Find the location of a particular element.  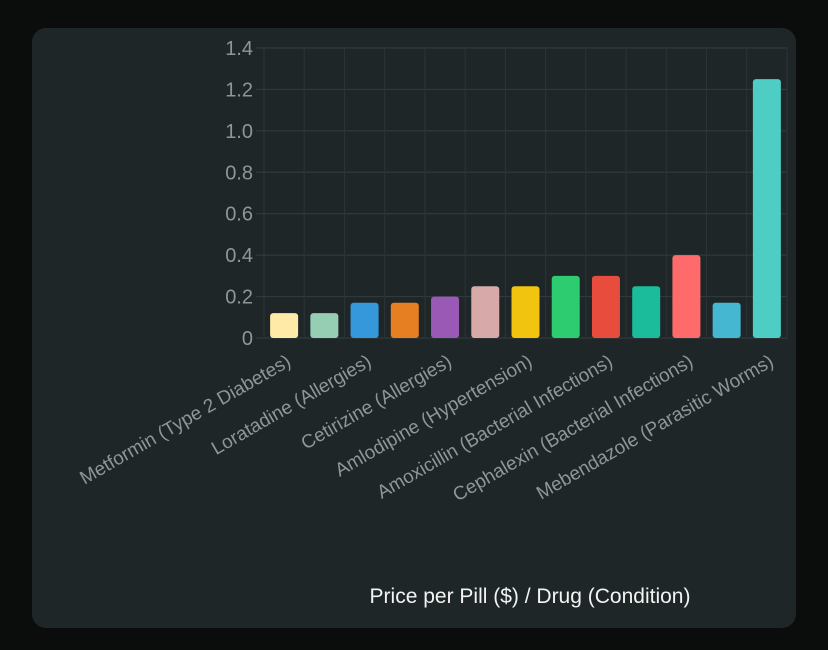

x-axis-title: Price per Pill ($) / Drug (Condition) is located at coordinates (530, 596).